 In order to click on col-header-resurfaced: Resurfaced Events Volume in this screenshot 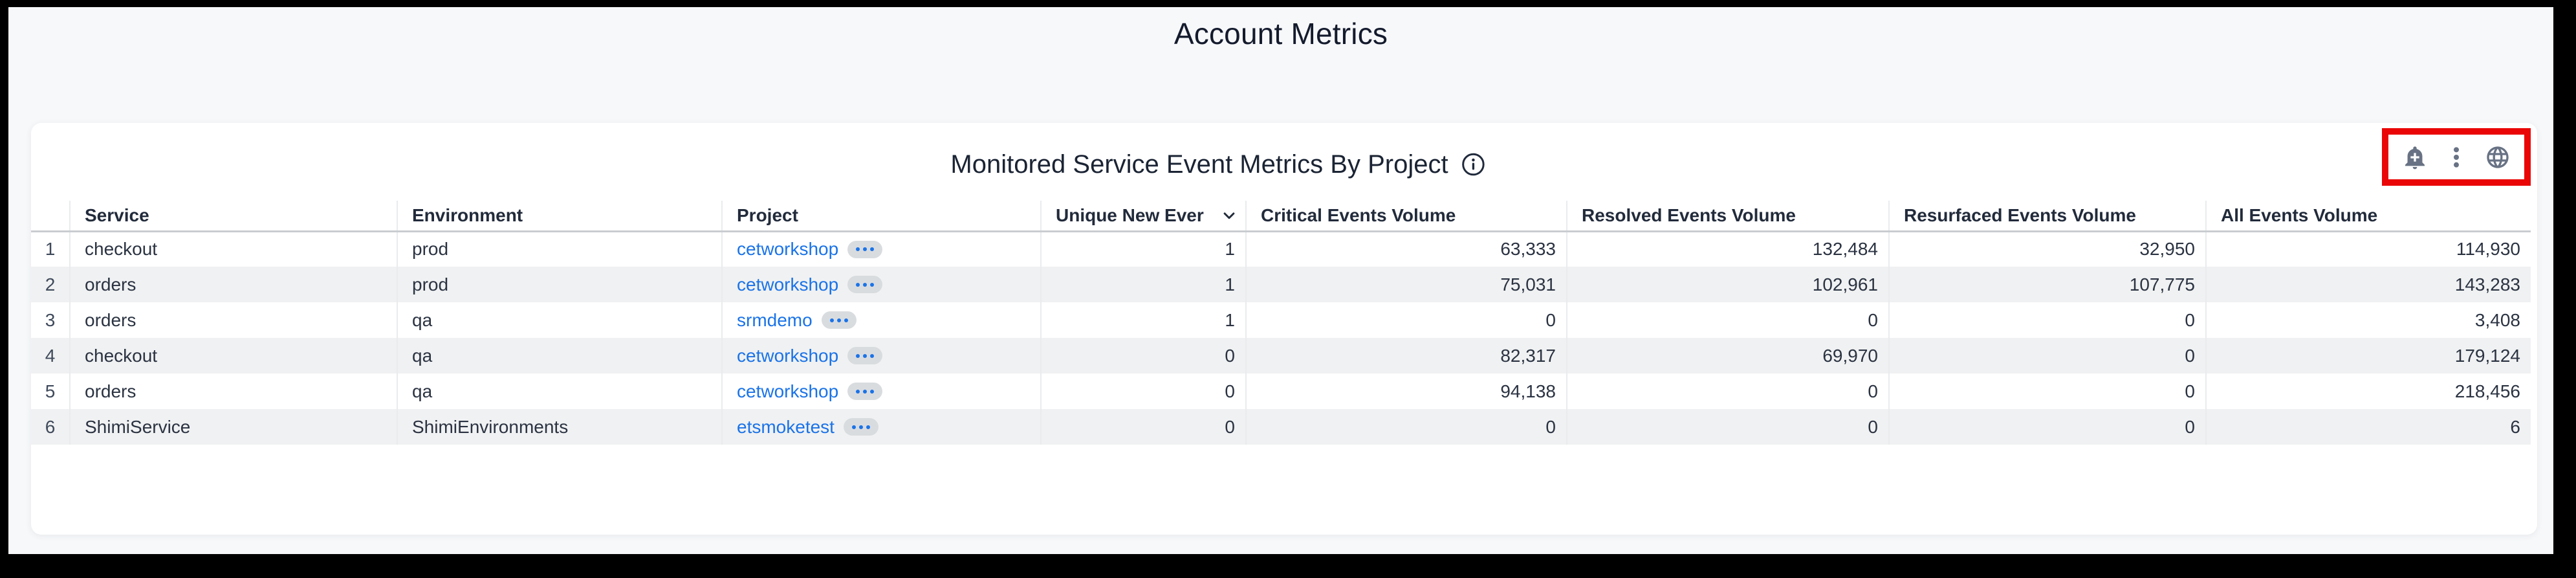, I will do `click(2047, 216)`.